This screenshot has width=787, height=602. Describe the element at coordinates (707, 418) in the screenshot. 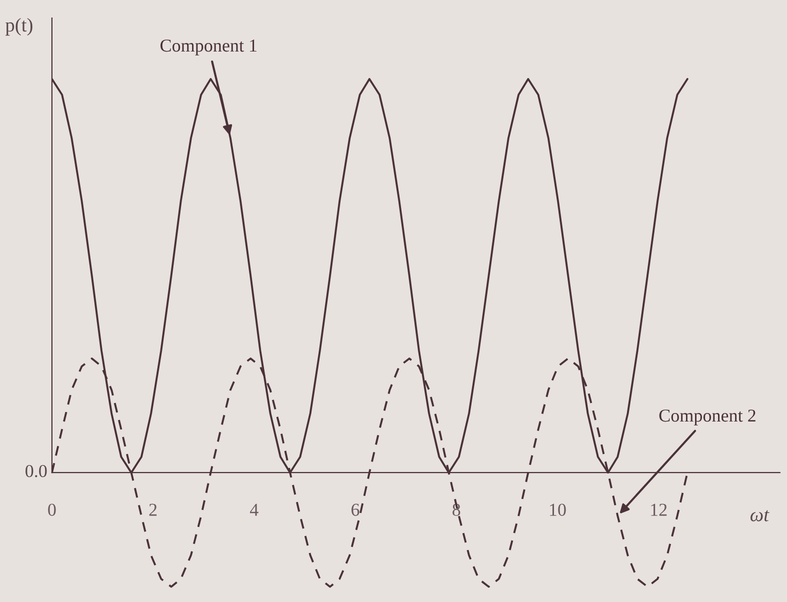

I see `text: Component 2` at that location.